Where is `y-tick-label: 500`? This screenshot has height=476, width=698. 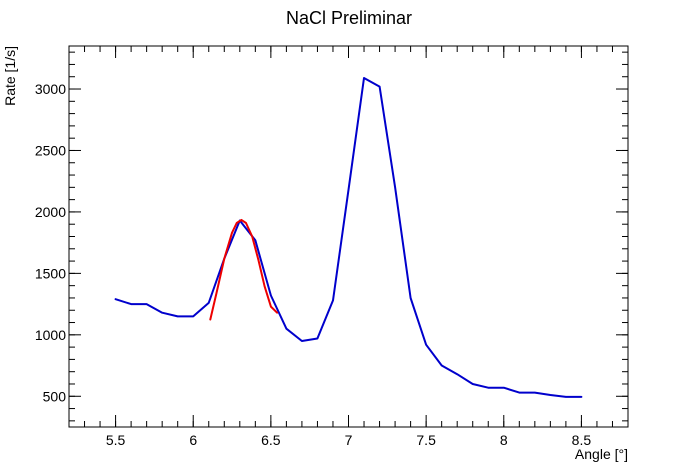
y-tick-label: 500 is located at coordinates (55, 396).